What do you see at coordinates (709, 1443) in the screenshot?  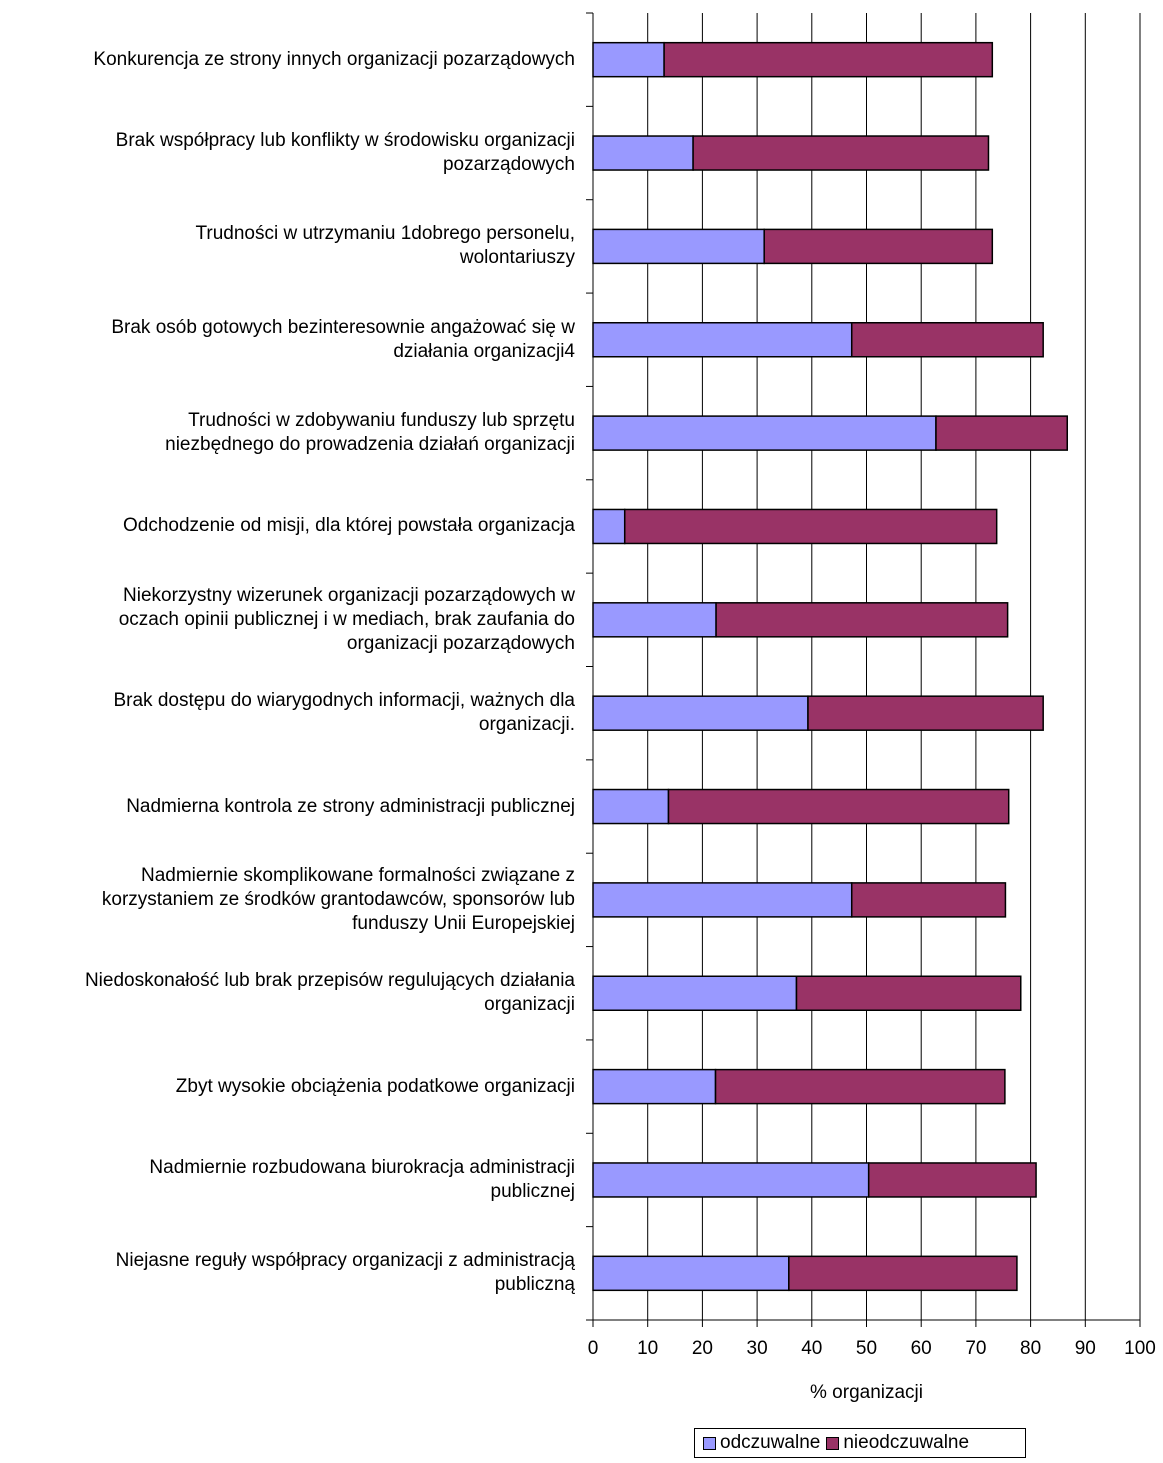 I see `legend-swatch-odczuwalne` at bounding box center [709, 1443].